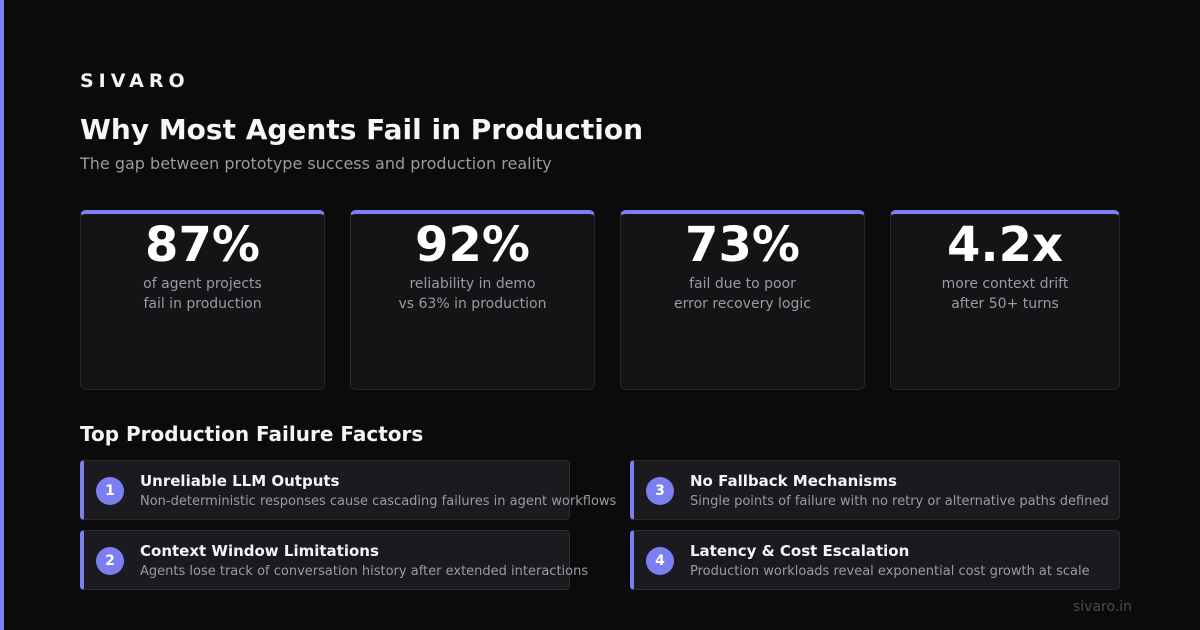  What do you see at coordinates (202, 284) in the screenshot?
I see `stat-label-line: of agent projects` at bounding box center [202, 284].